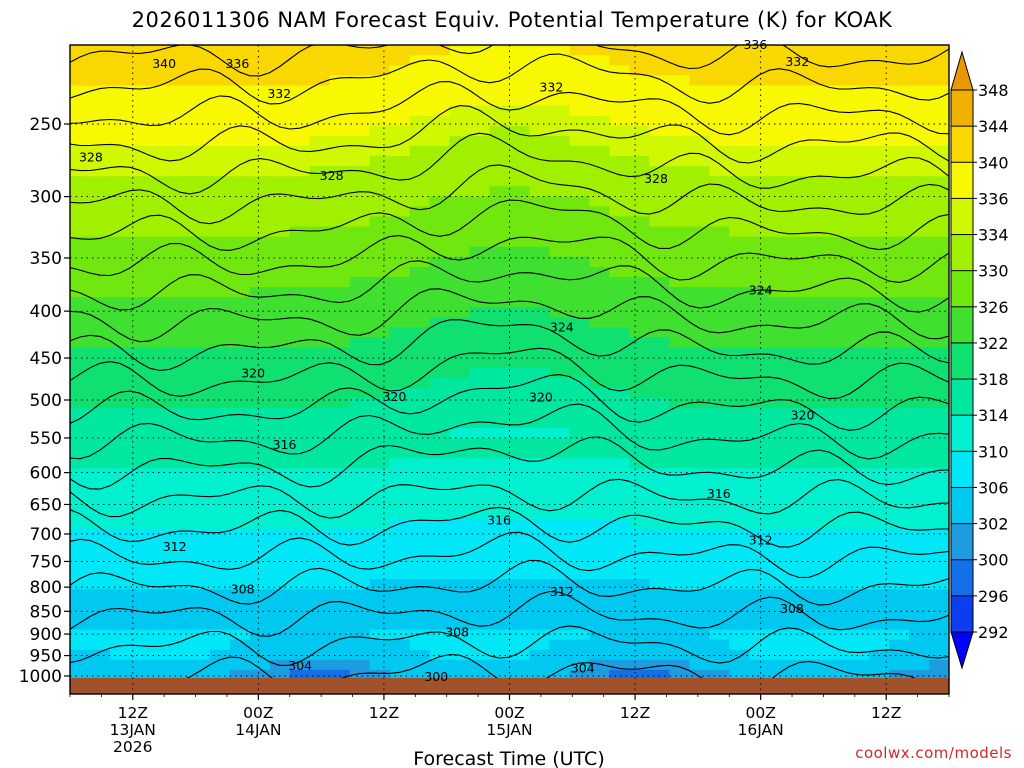  Describe the element at coordinates (509, 713) in the screenshot. I see `x-tick-label: 00Z` at that location.